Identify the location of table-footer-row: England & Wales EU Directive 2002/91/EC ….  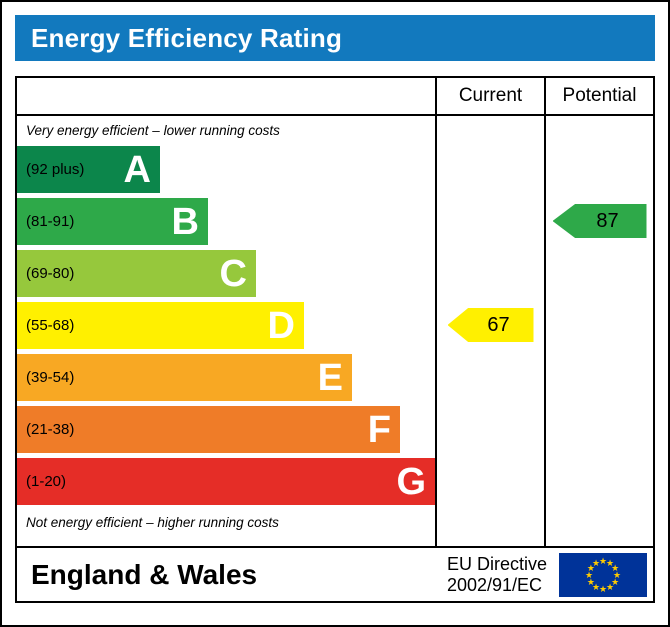
(335, 573).